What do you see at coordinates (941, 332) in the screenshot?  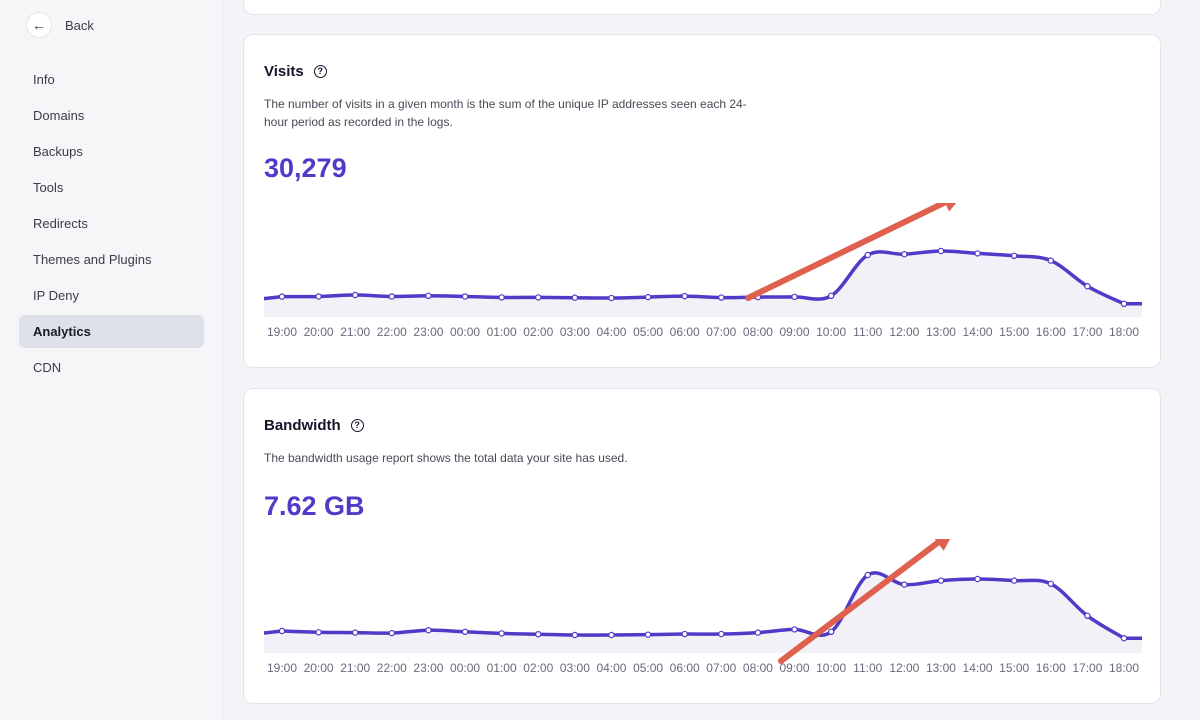 I see `visits-tick-label: 13:00` at bounding box center [941, 332].